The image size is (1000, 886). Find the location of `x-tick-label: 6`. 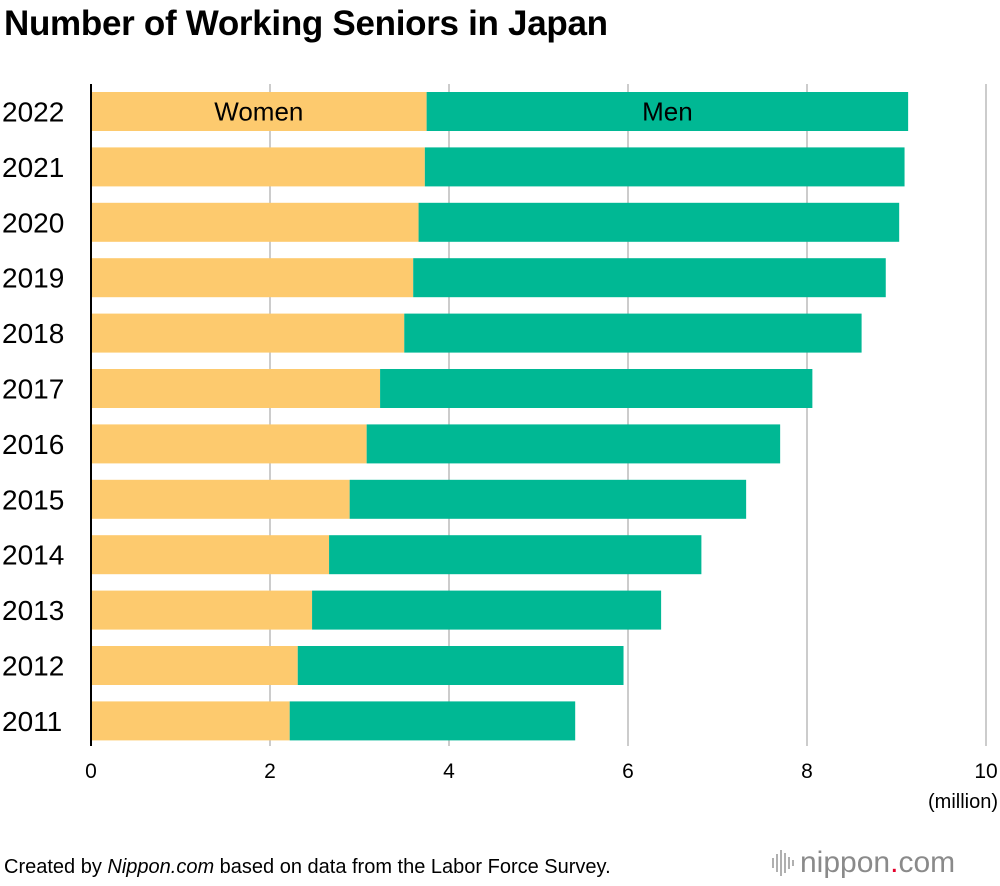

x-tick-label: 6 is located at coordinates (628, 771).